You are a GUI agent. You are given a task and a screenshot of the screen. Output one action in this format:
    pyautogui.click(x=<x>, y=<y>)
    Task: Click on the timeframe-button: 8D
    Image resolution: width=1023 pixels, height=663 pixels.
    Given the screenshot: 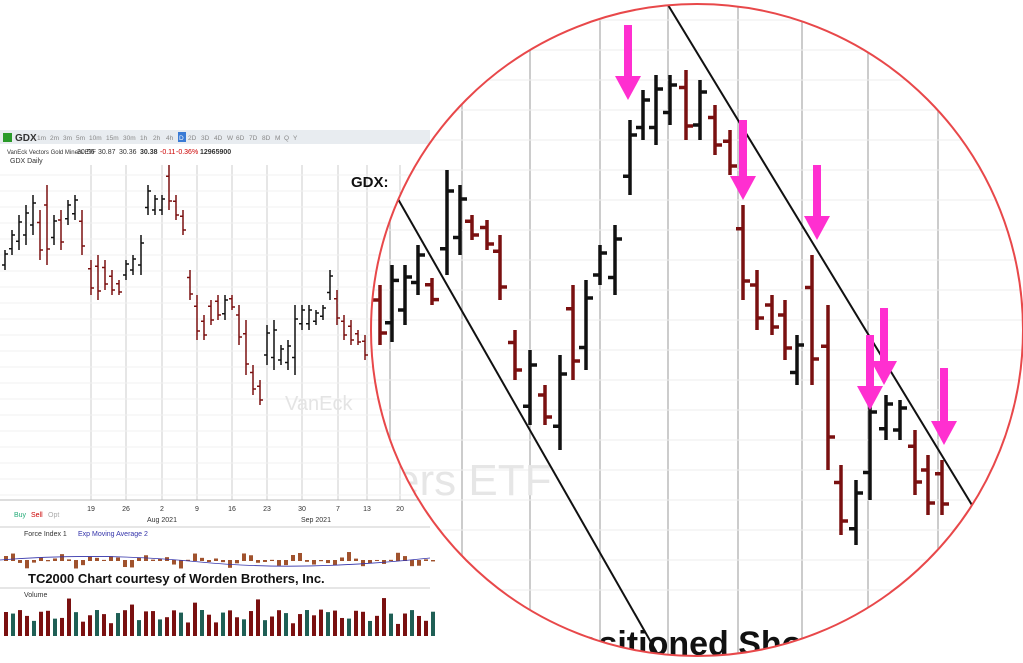 What is the action you would take?
    pyautogui.click(x=266, y=138)
    